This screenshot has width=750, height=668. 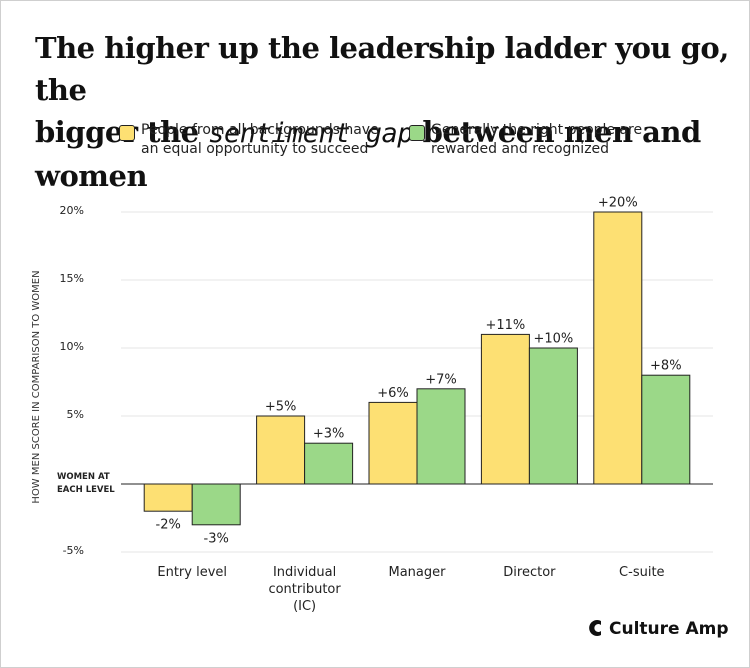 What do you see at coordinates (642, 572) in the screenshot?
I see `x-tick-label: C-suite` at bounding box center [642, 572].